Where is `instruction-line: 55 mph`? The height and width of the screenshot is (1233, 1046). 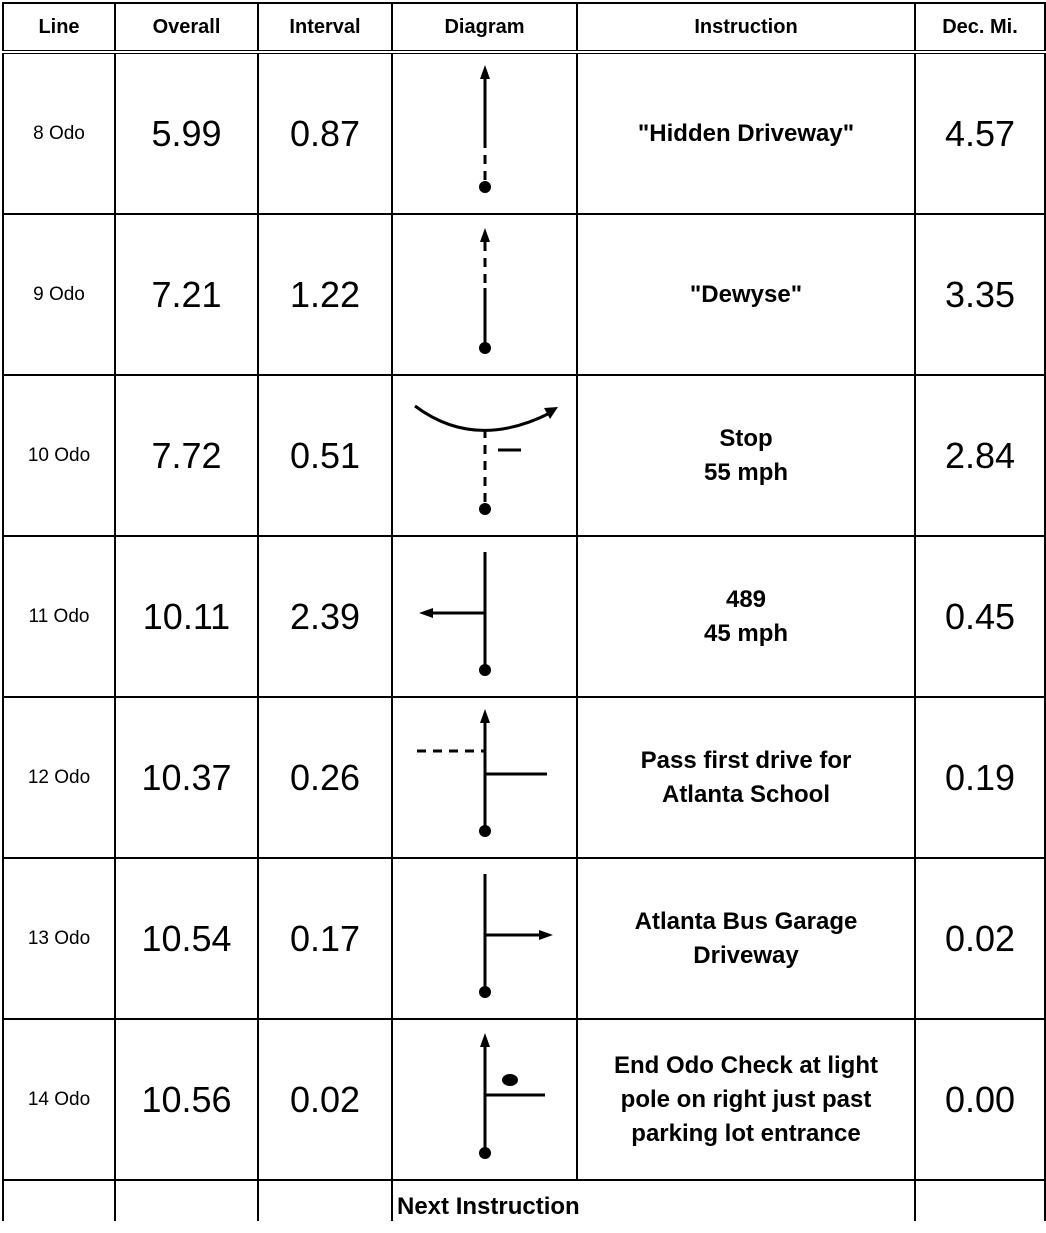 instruction-line: 55 mph is located at coordinates (746, 472).